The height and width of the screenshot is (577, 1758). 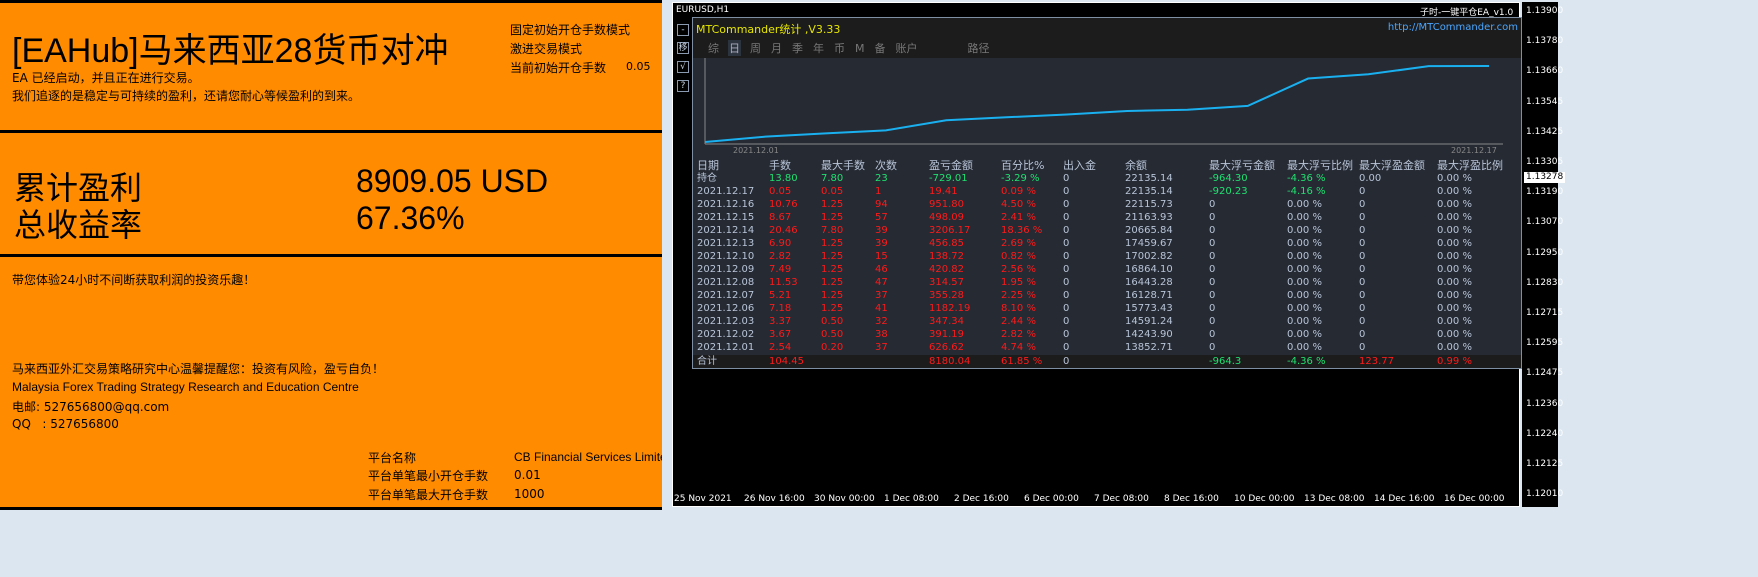 What do you see at coordinates (683, 48) in the screenshot?
I see `move-button: 移` at bounding box center [683, 48].